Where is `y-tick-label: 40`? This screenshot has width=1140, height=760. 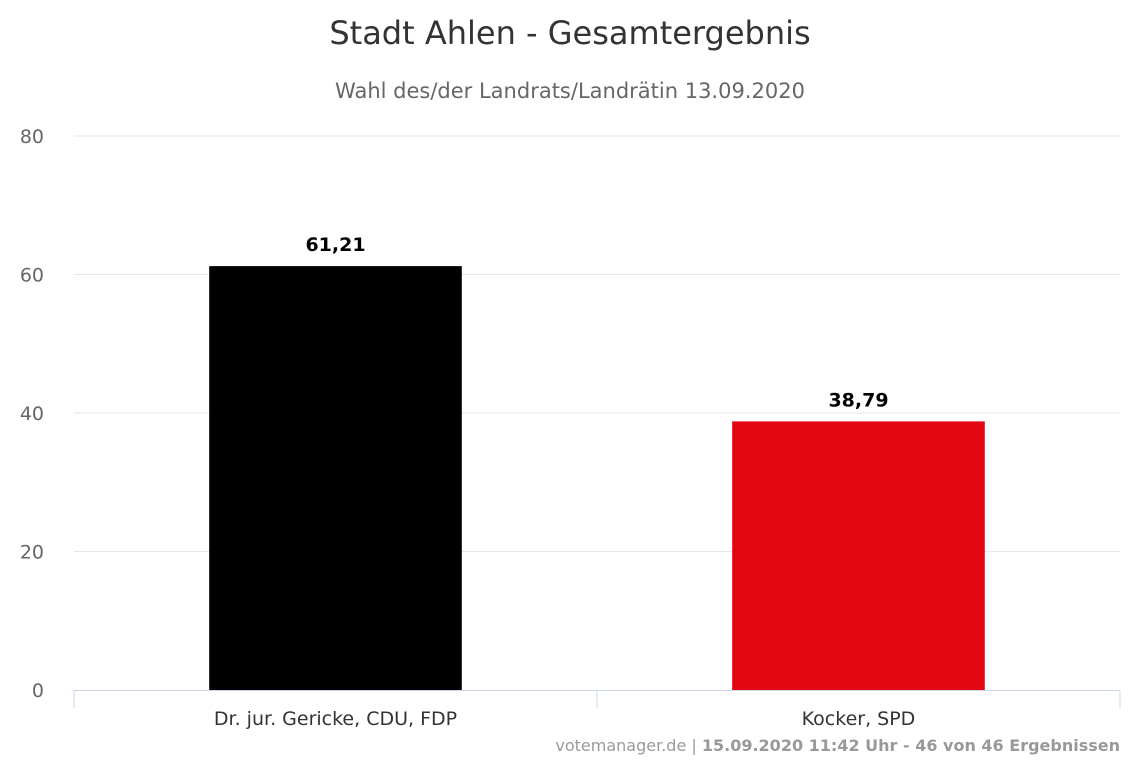
y-tick-label: 40 is located at coordinates (32, 414).